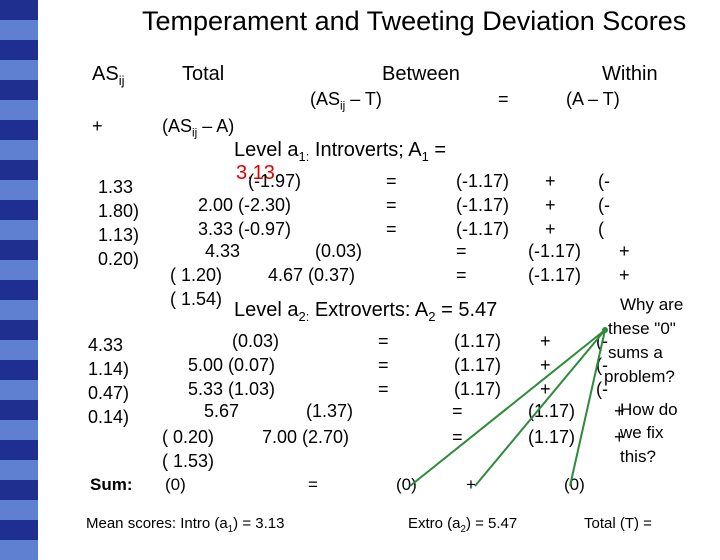  Describe the element at coordinates (457, 411) in the screenshot. I see `row2-4-equals: =` at that location.